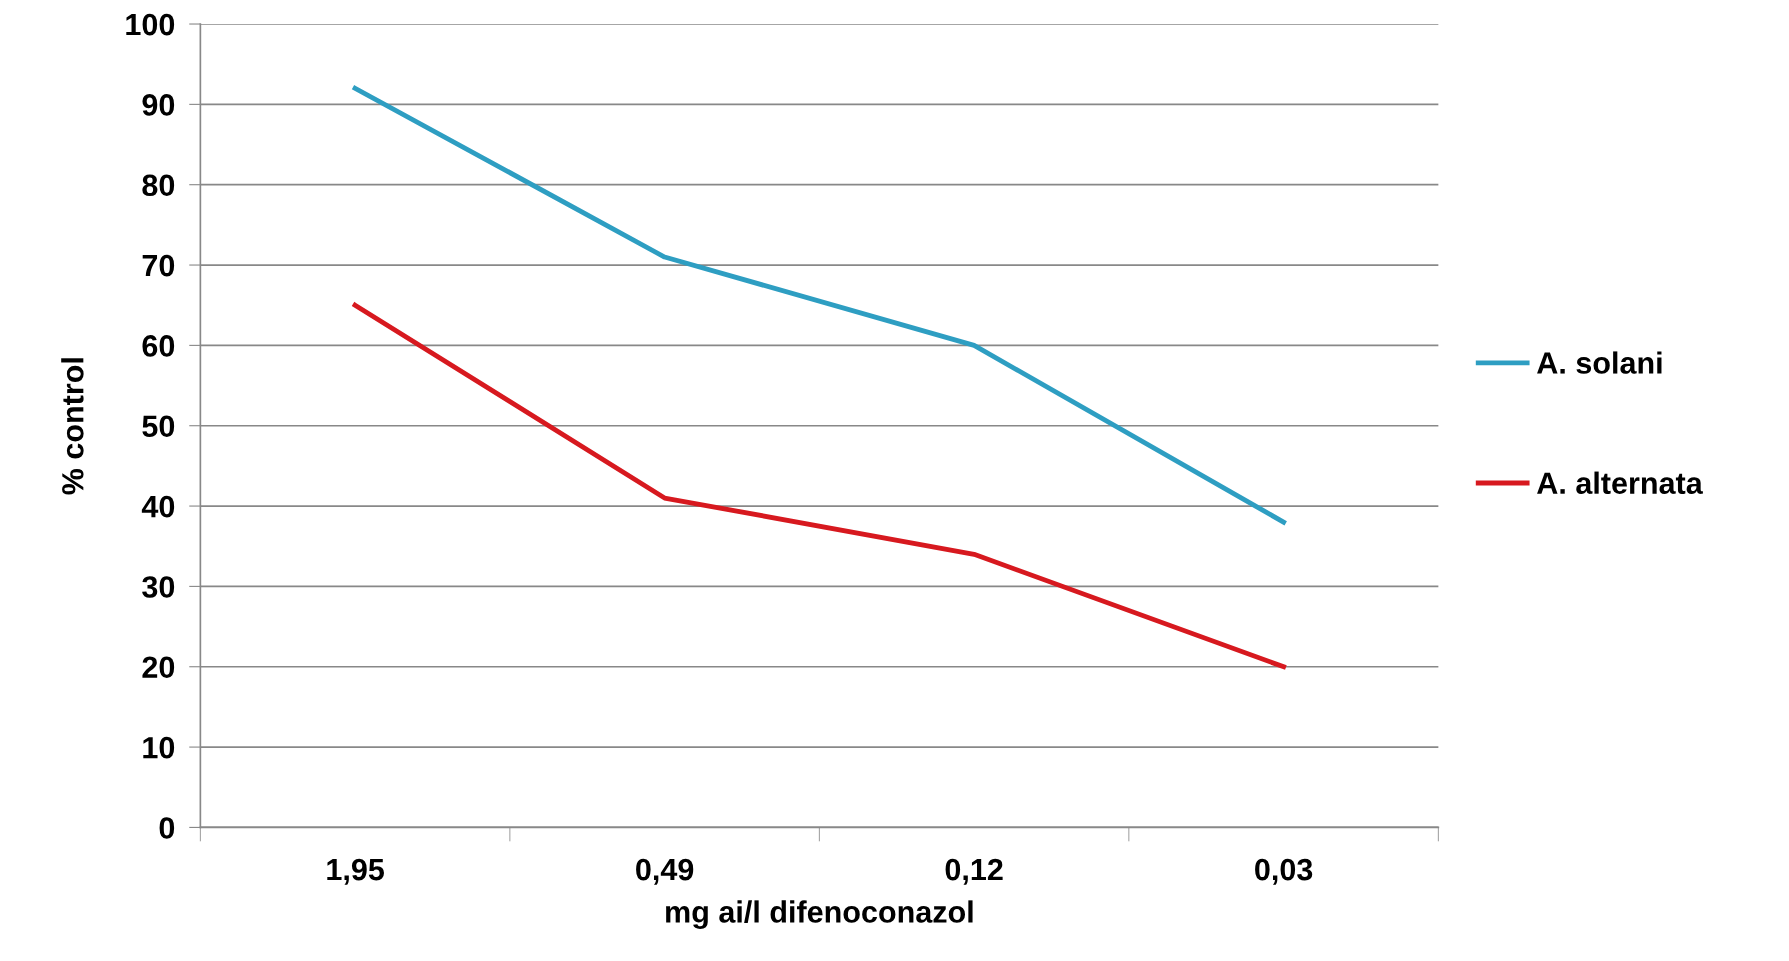 This screenshot has height=961, width=1789. Describe the element at coordinates (158, 185) in the screenshot. I see `y-tick-label: 80` at that location.